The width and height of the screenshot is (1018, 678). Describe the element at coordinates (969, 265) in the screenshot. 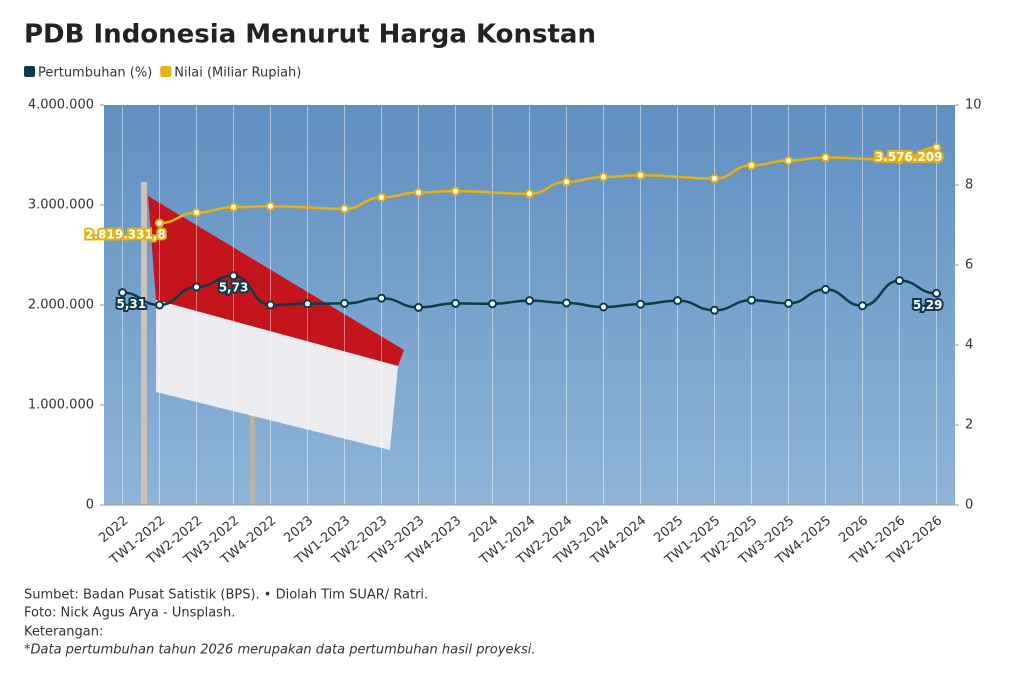

I see `y2-tick-label: 6` at that location.